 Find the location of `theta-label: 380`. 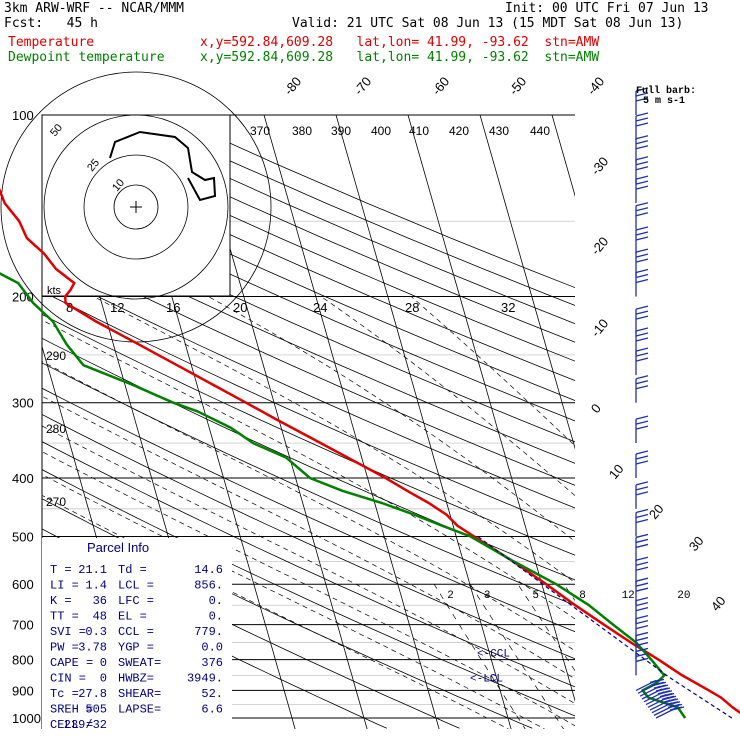

theta-label: 380 is located at coordinates (302, 131).